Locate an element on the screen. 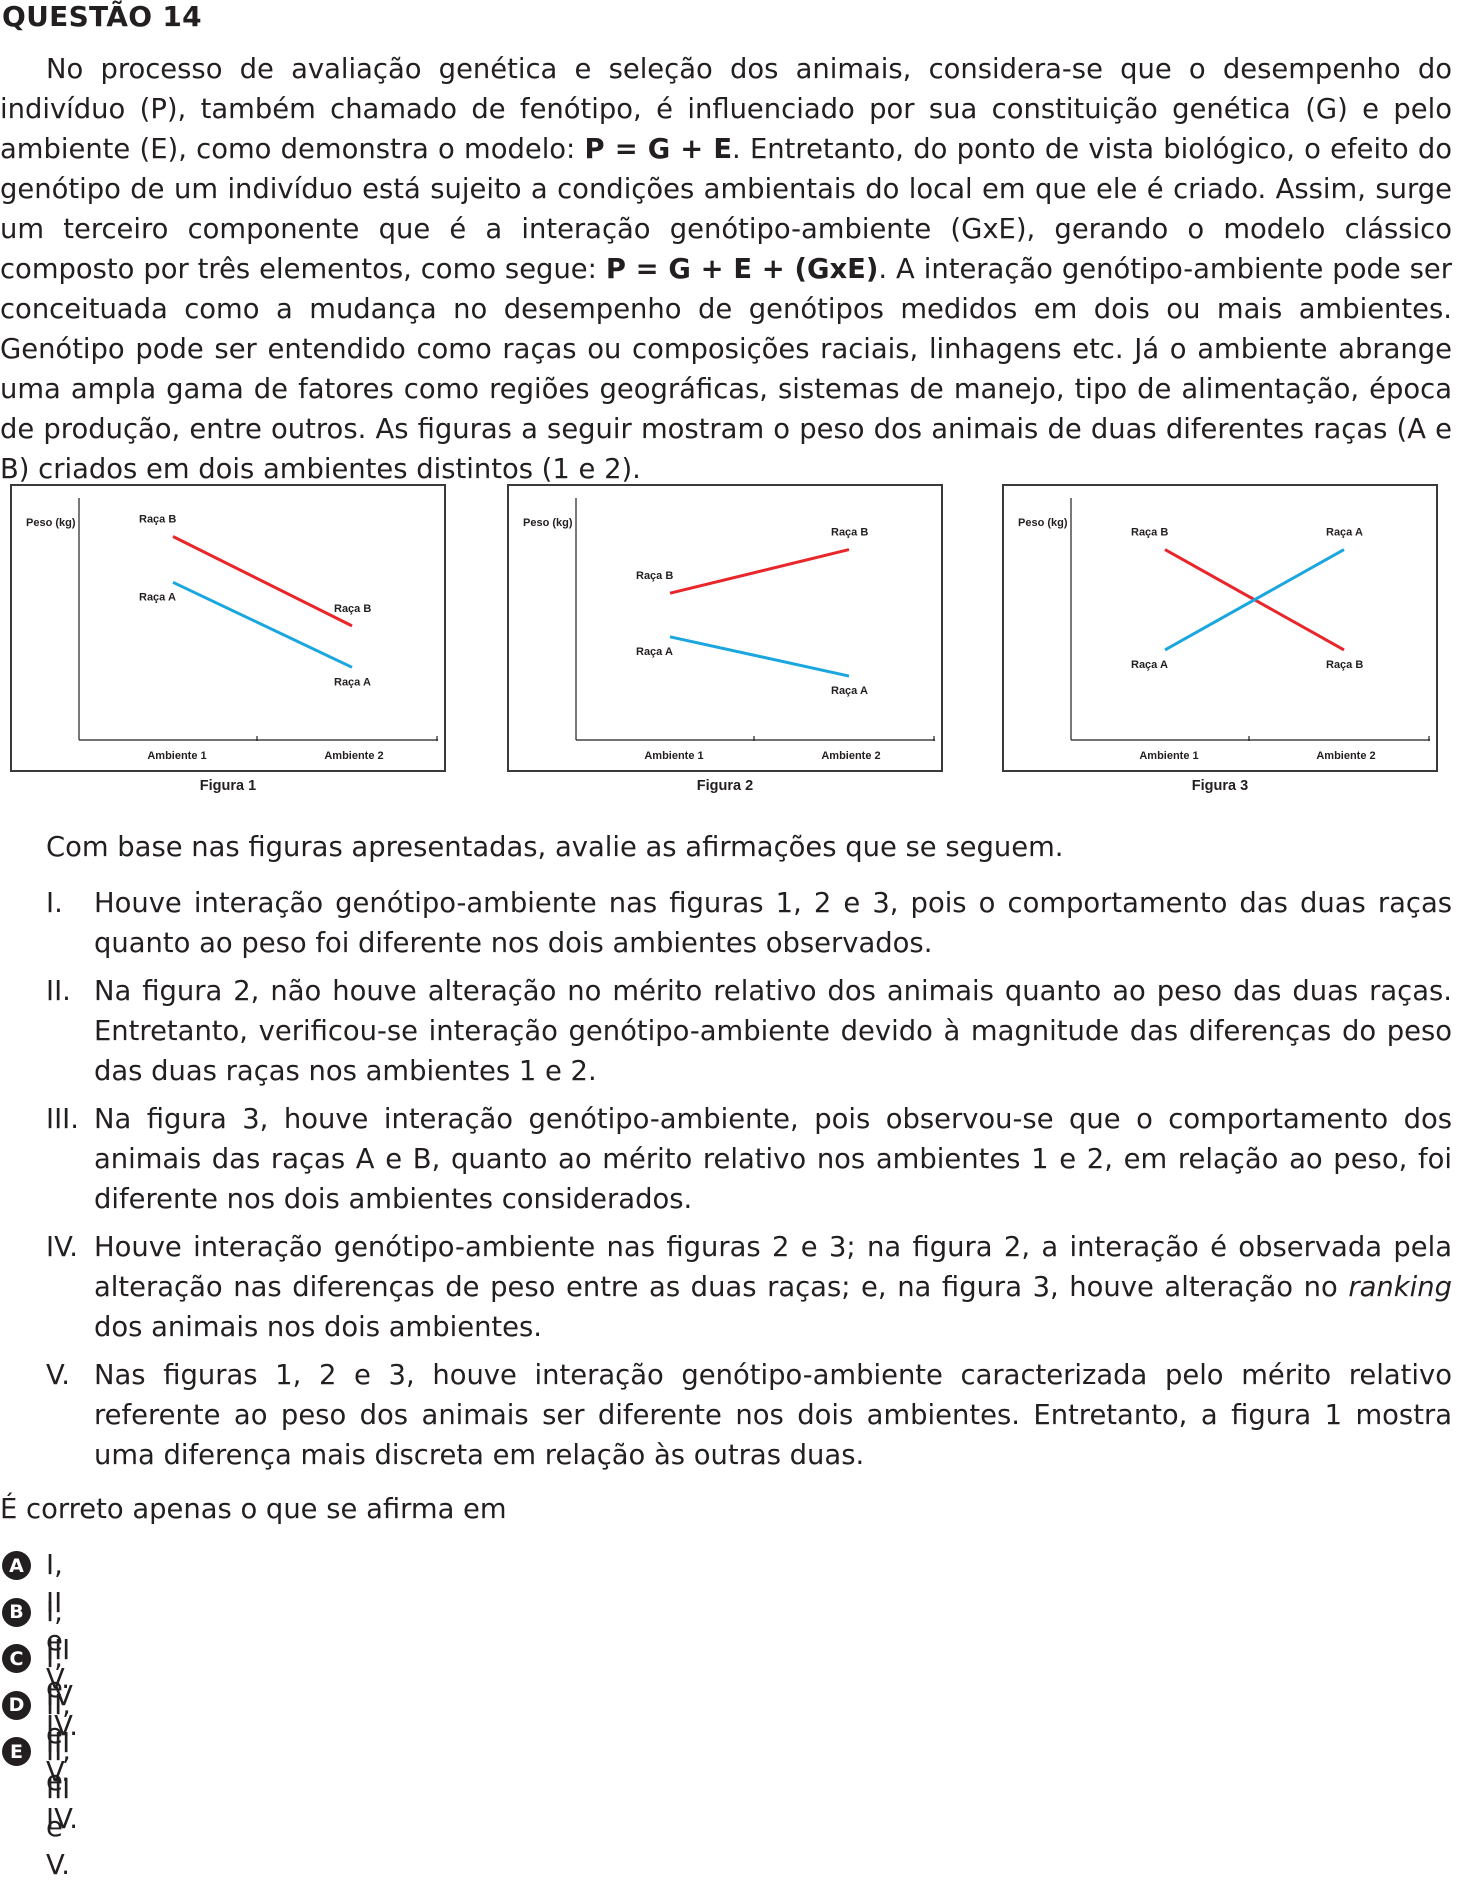 The width and height of the screenshot is (1457, 1885). statement-number: I. is located at coordinates (54, 903).